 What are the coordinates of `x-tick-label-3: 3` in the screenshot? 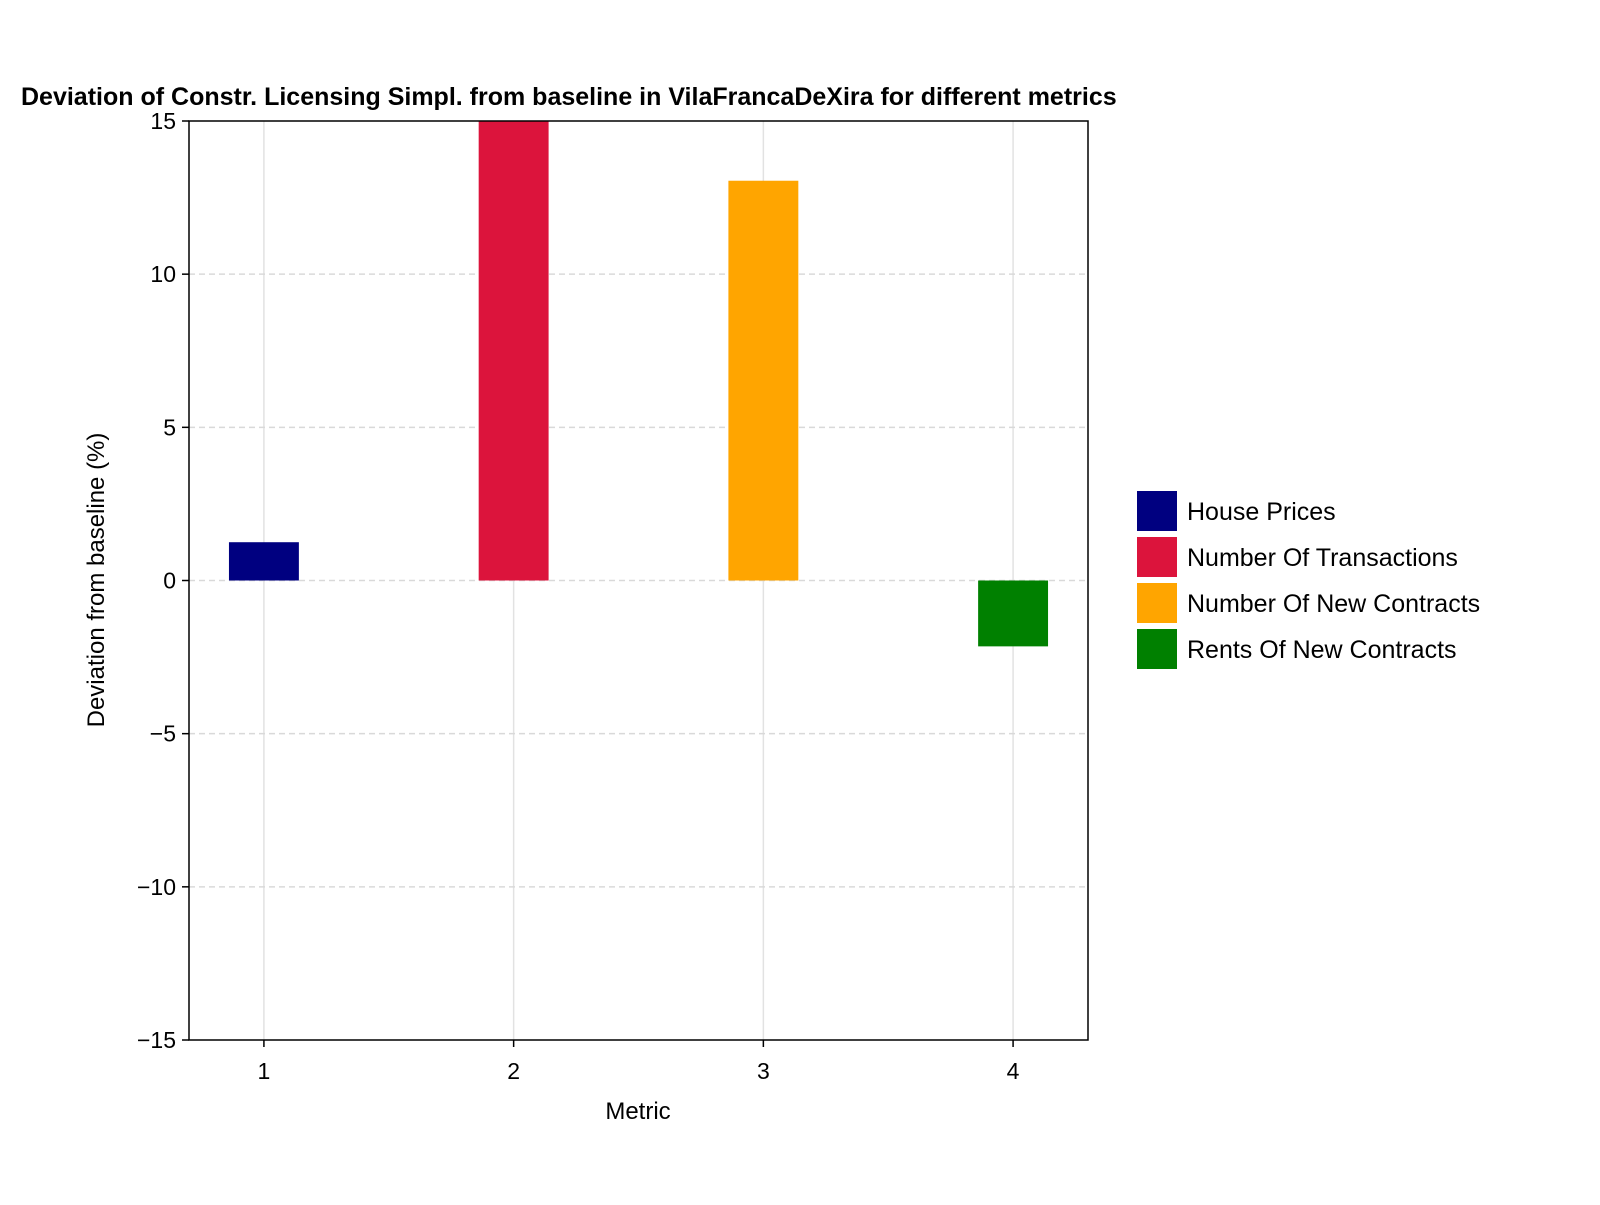 It's located at (763, 1071).